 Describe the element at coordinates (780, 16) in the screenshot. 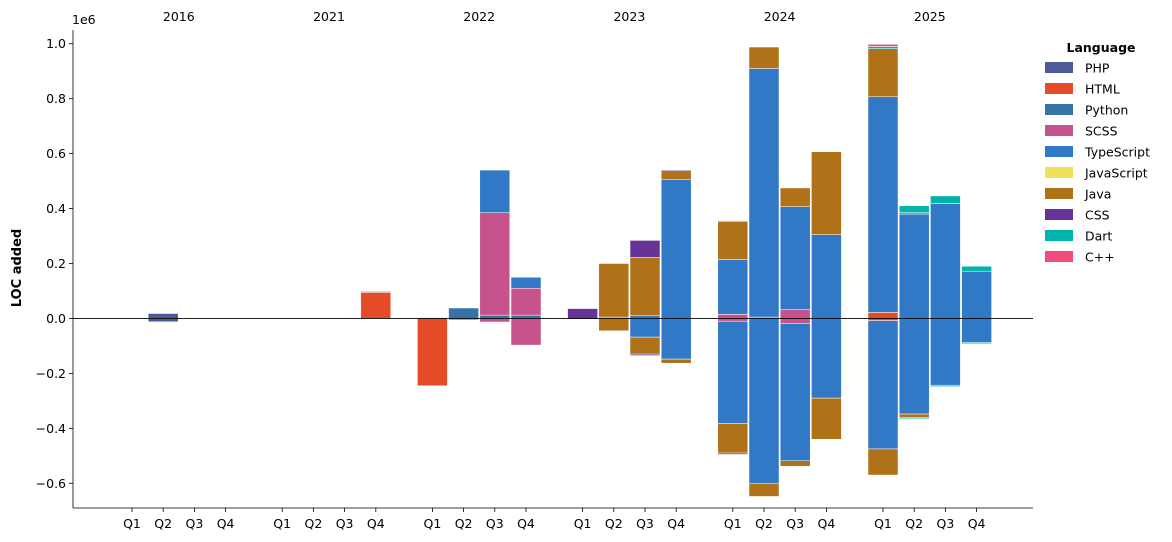

I see `year-label: 2024` at that location.